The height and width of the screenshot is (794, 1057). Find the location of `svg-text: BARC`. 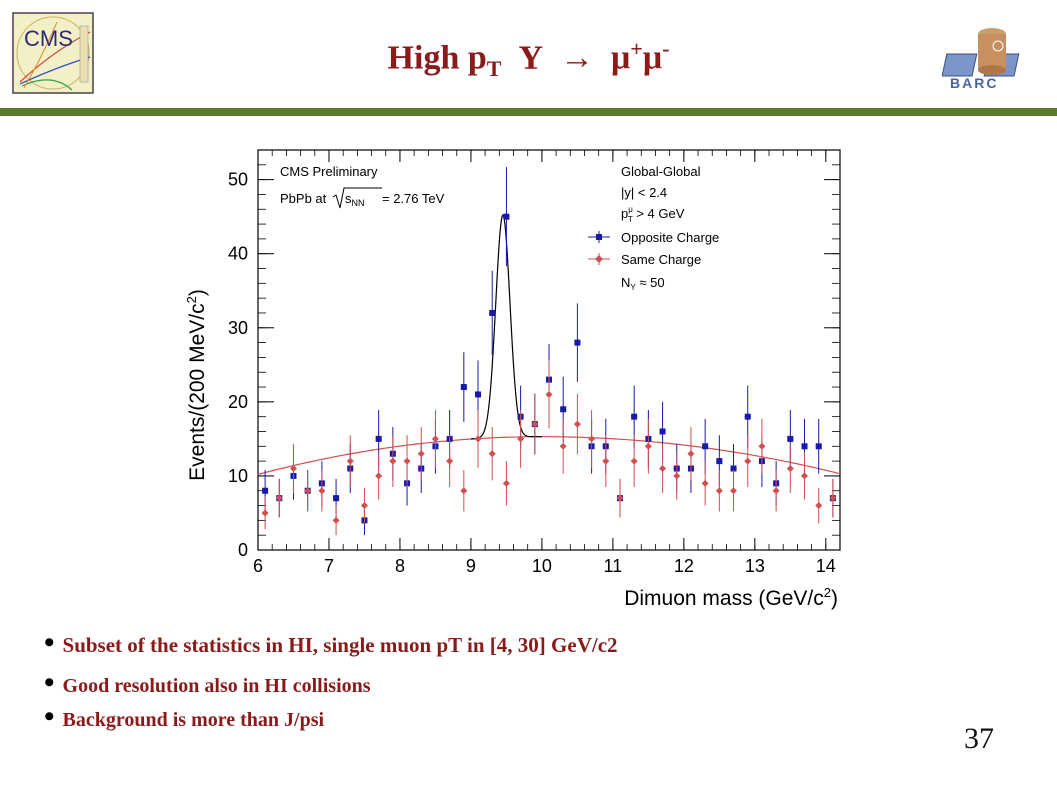

svg-text: BARC is located at coordinates (974, 83).